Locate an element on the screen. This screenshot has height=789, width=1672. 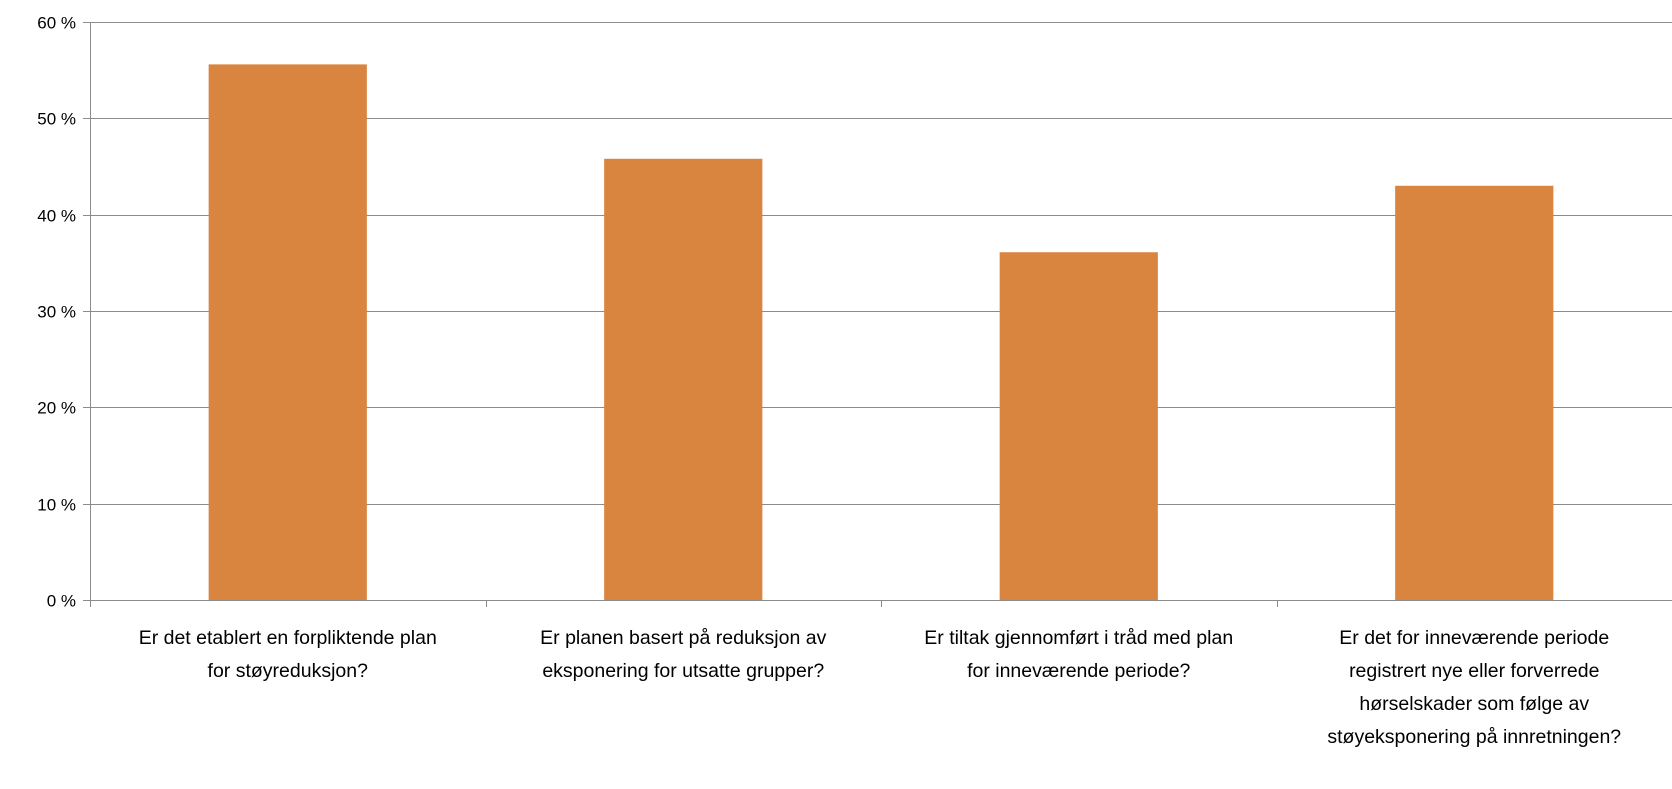
y-tick-label: 50 % is located at coordinates (56, 119).